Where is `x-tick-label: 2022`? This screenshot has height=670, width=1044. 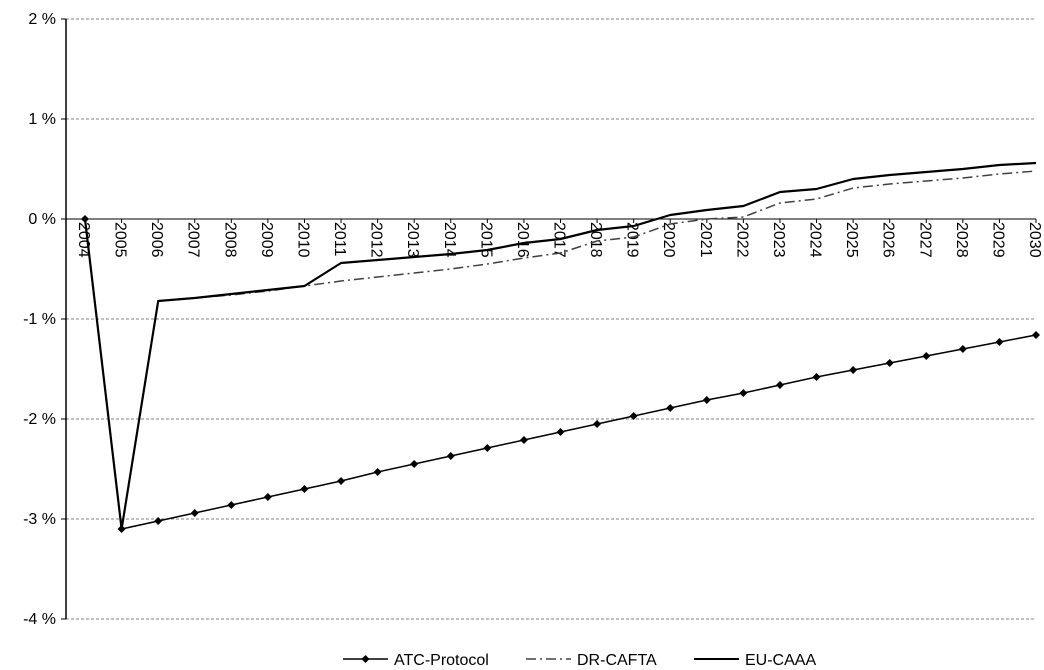
x-tick-label: 2022 is located at coordinates (741, 240).